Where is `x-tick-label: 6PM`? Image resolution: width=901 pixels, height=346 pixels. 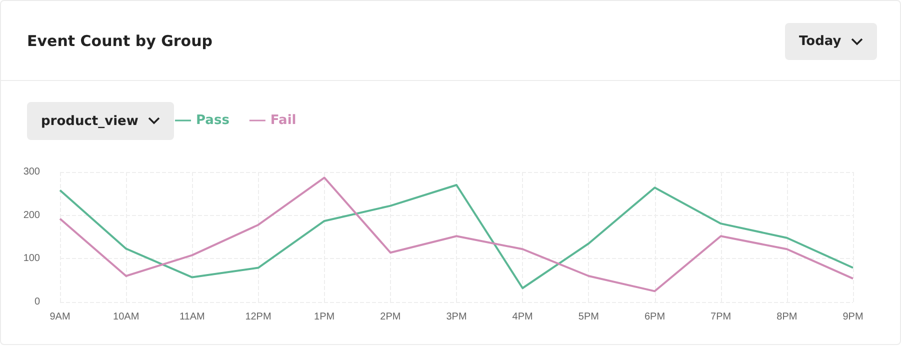 x-tick-label: 6PM is located at coordinates (655, 317).